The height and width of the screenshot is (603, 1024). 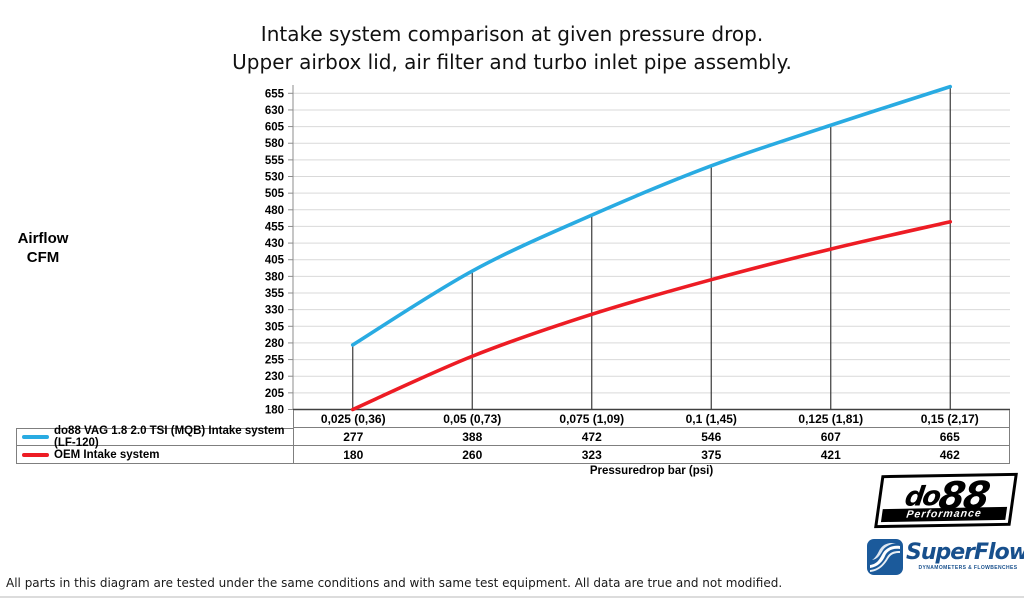 What do you see at coordinates (275, 361) in the screenshot?
I see `y-axis-label: 255` at bounding box center [275, 361].